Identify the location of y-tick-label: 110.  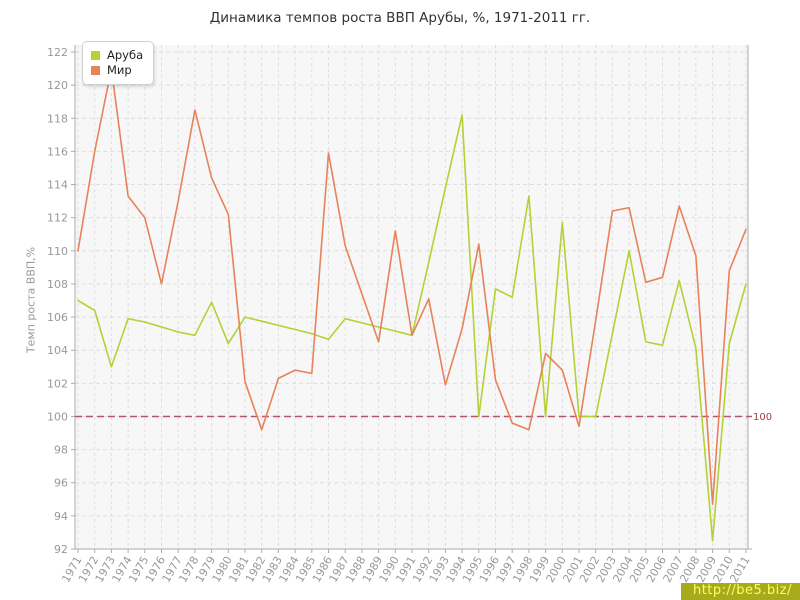
(57, 251).